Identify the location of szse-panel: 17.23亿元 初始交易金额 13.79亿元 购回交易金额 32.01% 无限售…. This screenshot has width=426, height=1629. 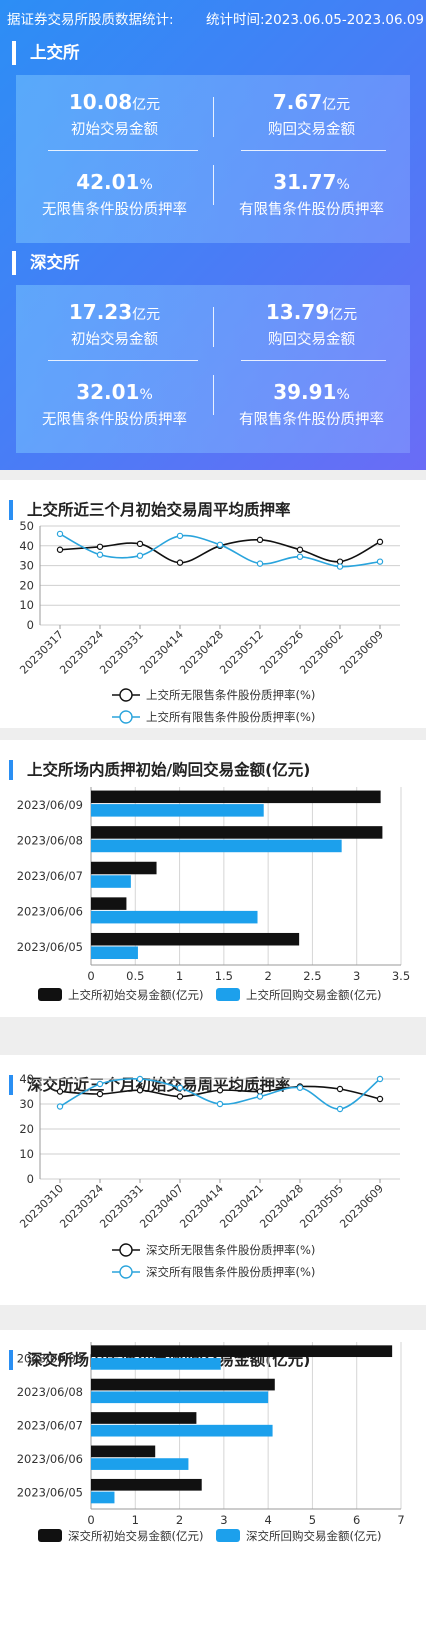
(213, 369).